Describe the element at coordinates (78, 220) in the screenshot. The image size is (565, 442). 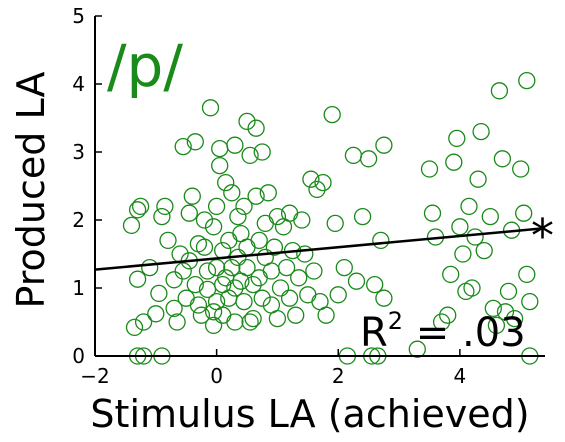
I see `y-tick-label: 2` at that location.